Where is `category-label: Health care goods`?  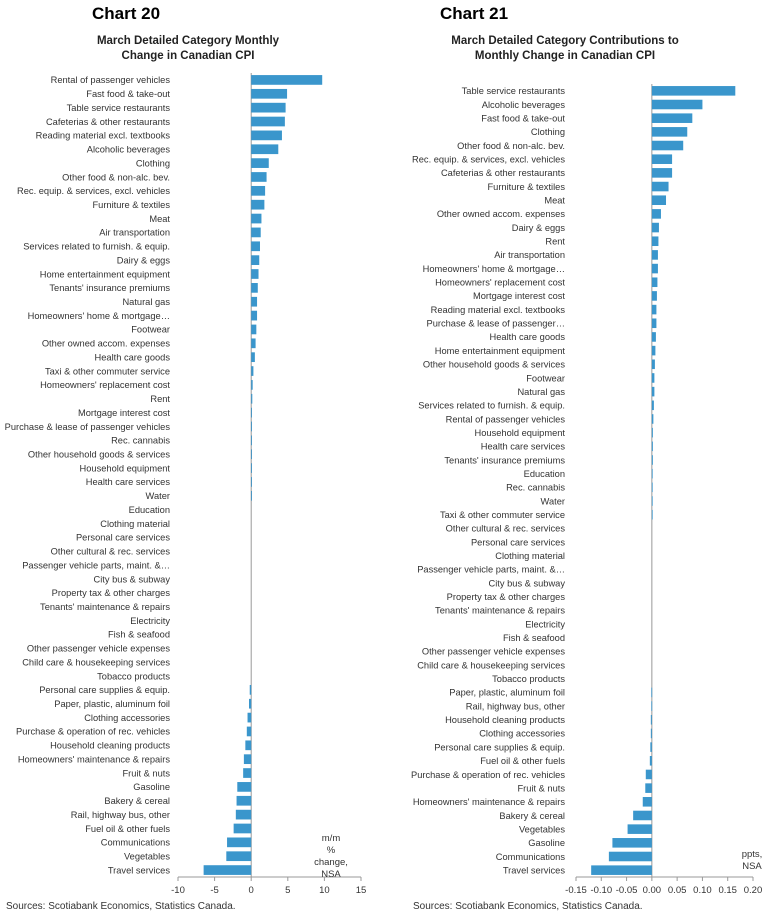
category-label: Health care goods is located at coordinates (528, 337).